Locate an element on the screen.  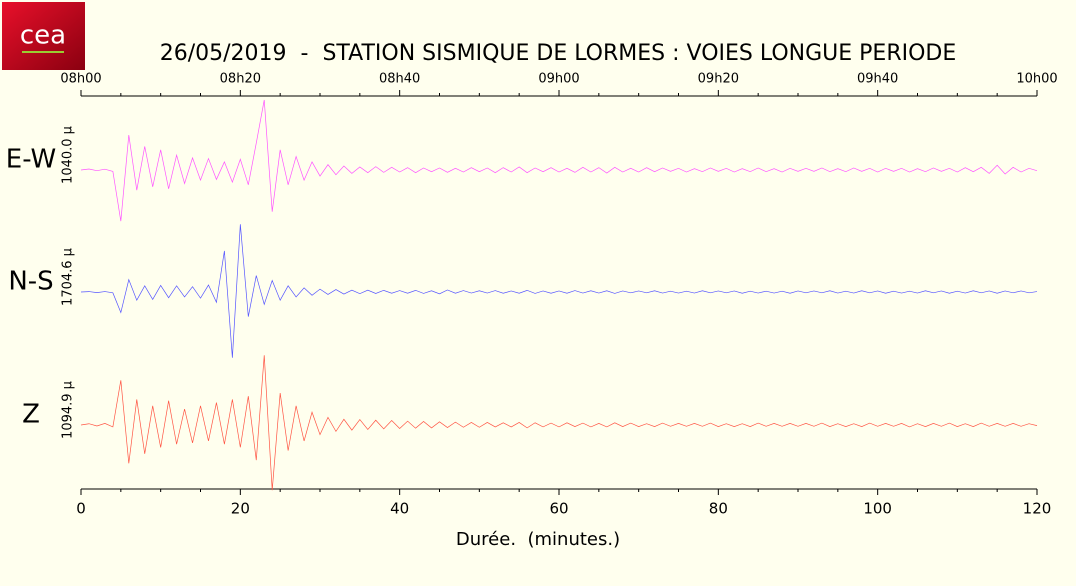
x2-tick-label: 09h20 is located at coordinates (718, 79).